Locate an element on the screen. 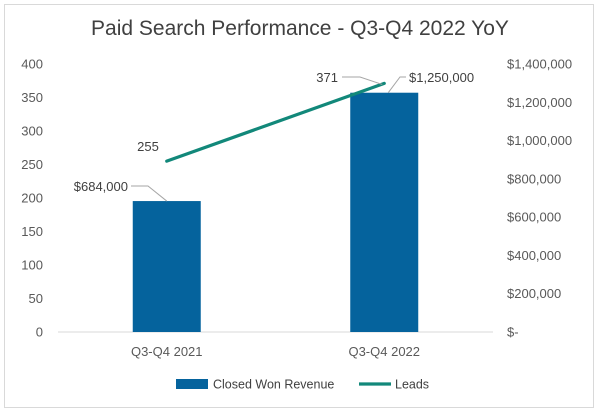 Image resolution: width=600 pixels, height=415 pixels. right-axis-tick-label: $200,000 is located at coordinates (534, 293).